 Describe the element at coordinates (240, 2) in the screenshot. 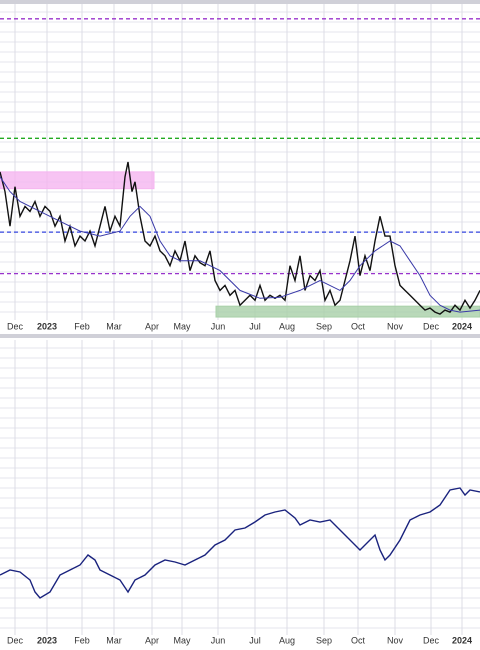

I see `panel-header` at that location.